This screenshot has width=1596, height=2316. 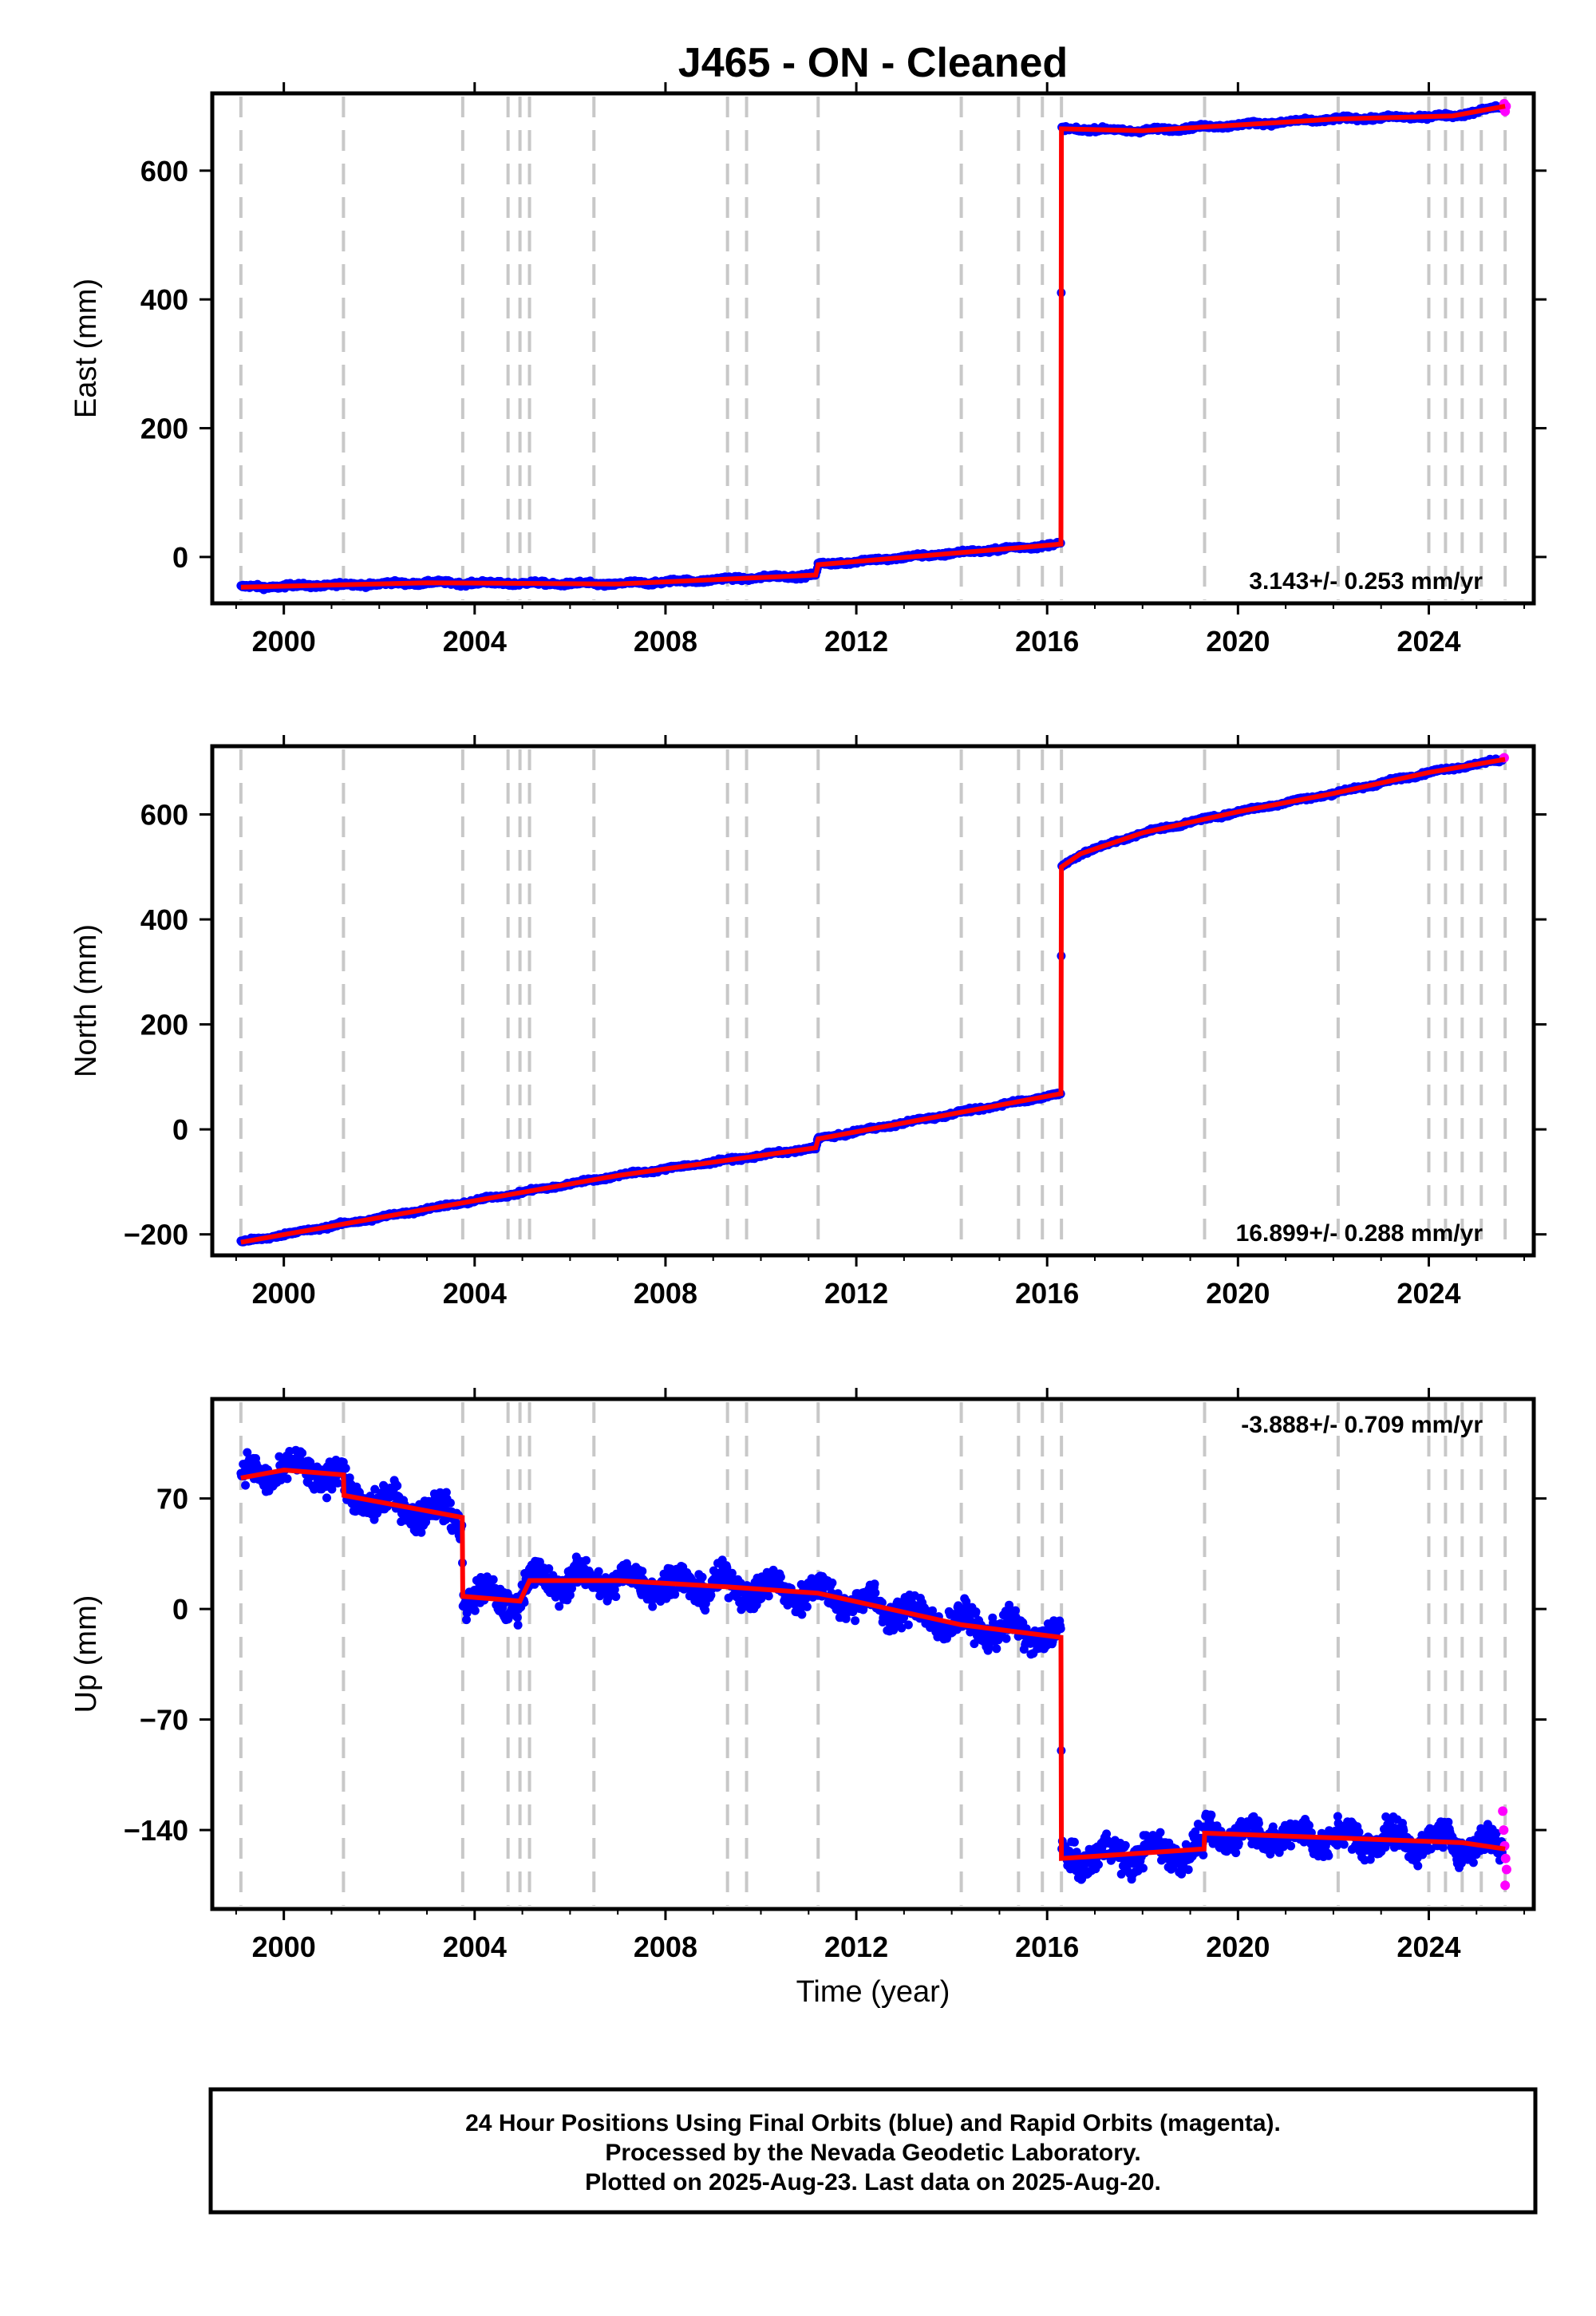 What do you see at coordinates (1366, 581) in the screenshot?
I see `velocity-label: 3.143+/- 0.253 mm/yr` at bounding box center [1366, 581].